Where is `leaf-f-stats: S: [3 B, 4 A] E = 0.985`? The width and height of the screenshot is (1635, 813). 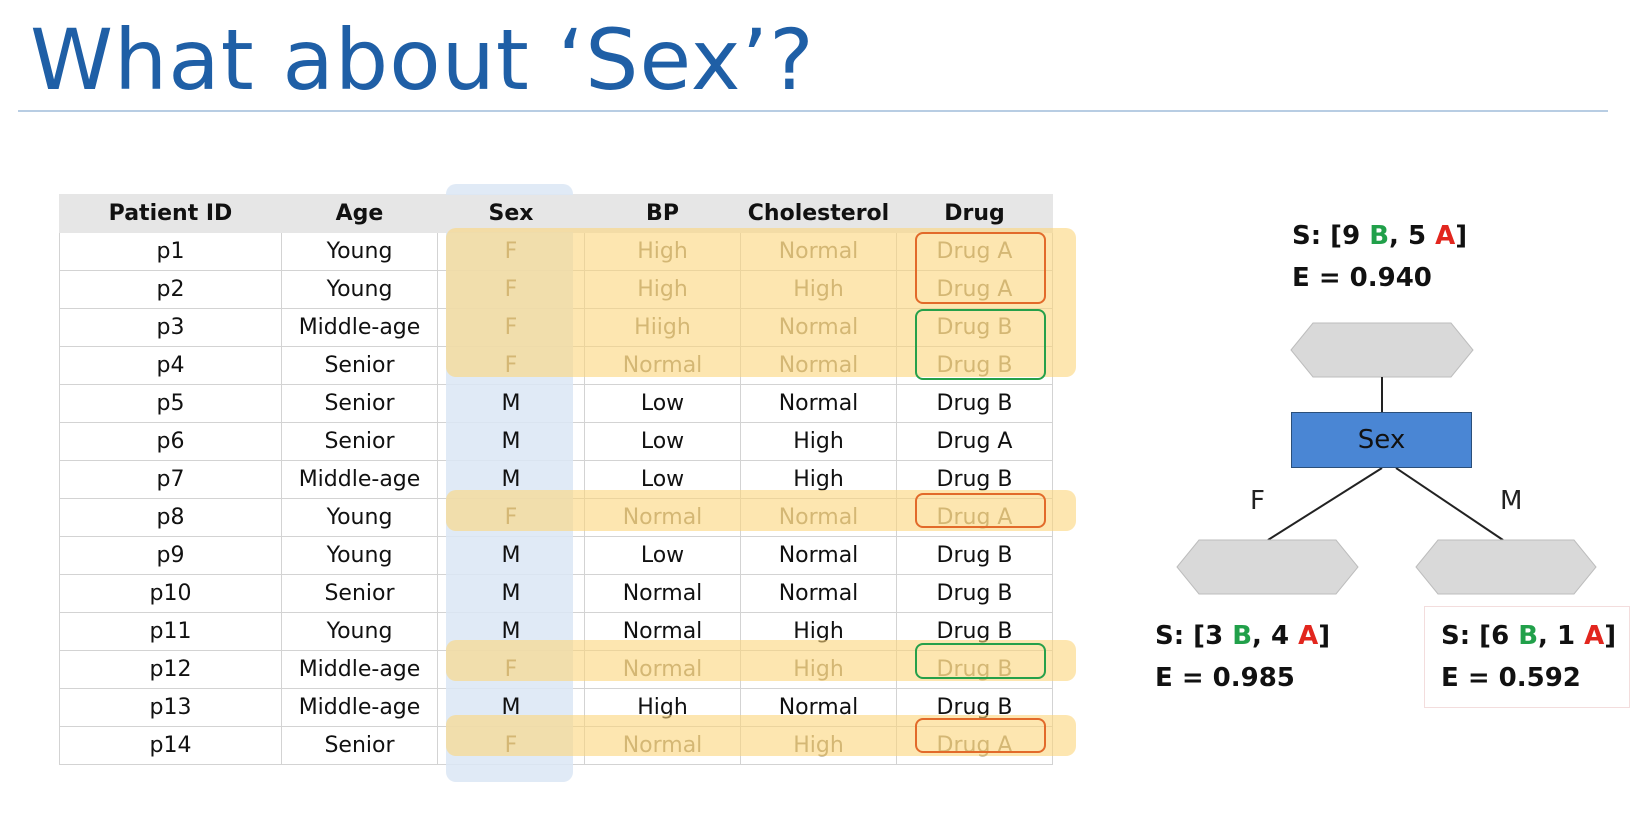 leaf-f-stats: S: [3 B, 4 A] E = 0.985 is located at coordinates (1242, 657).